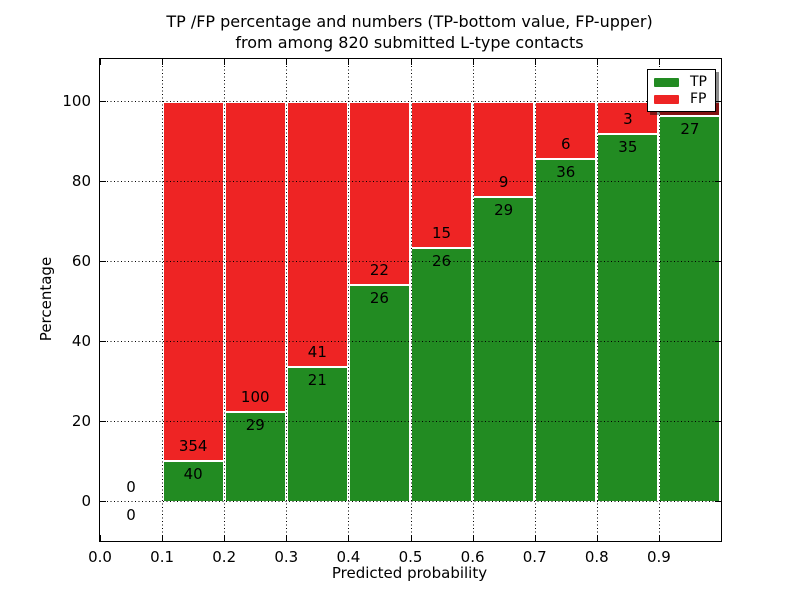 The height and width of the screenshot is (600, 800). Describe the element at coordinates (534, 557) in the screenshot. I see `x-tick-label: 0.7` at that location.